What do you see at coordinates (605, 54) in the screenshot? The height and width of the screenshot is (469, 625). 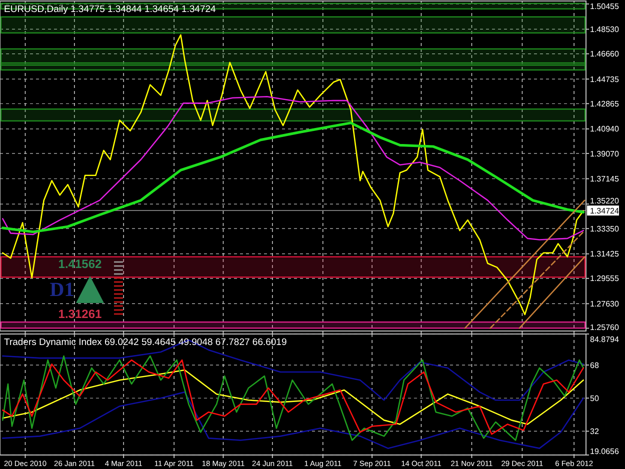 I see `y-tick-label: 1.46660` at bounding box center [605, 54].